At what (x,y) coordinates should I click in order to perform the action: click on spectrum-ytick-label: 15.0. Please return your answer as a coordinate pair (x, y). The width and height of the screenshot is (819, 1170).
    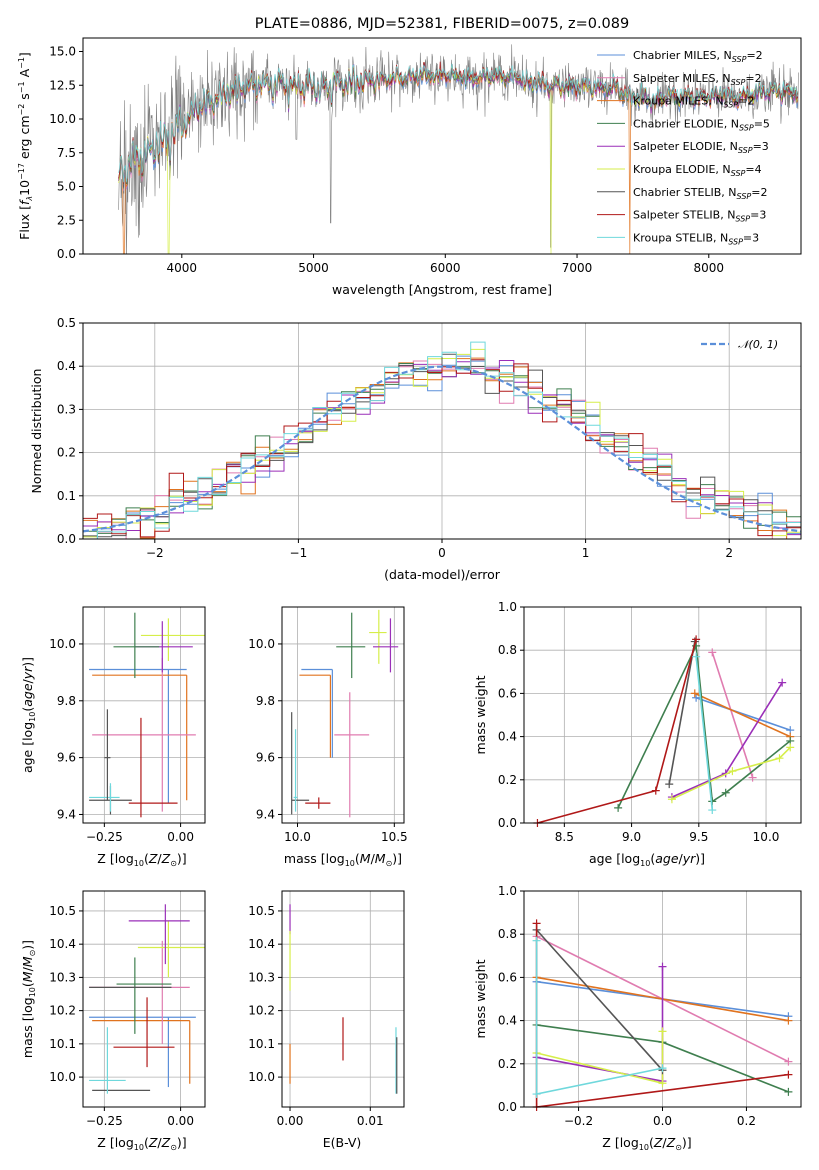
    Looking at the image, I should click on (62, 52).